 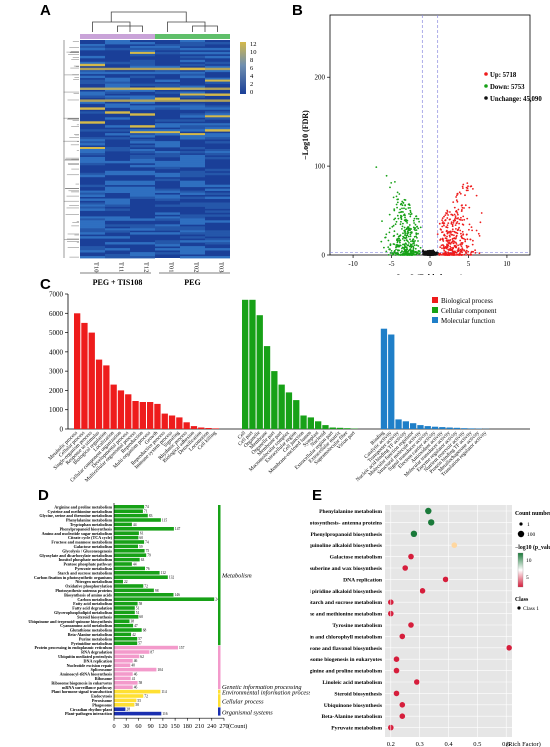 What do you see at coordinates (172, 578) in the screenshot?
I see `kegg-bar-value: 132` at bounding box center [172, 578].